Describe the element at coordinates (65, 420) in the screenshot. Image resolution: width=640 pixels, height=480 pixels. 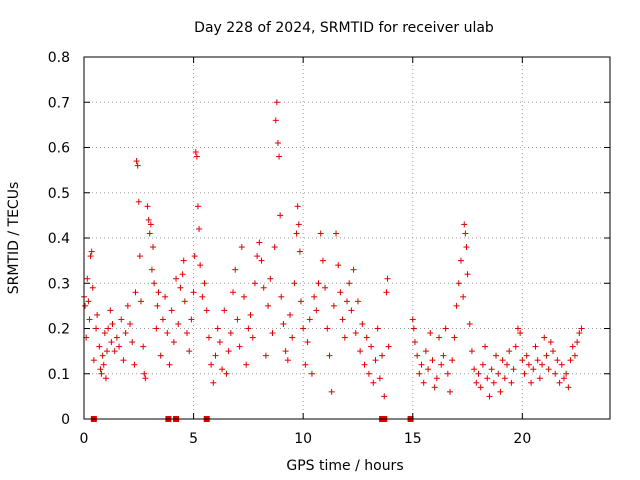
I see `y-tick-label: 0` at that location.